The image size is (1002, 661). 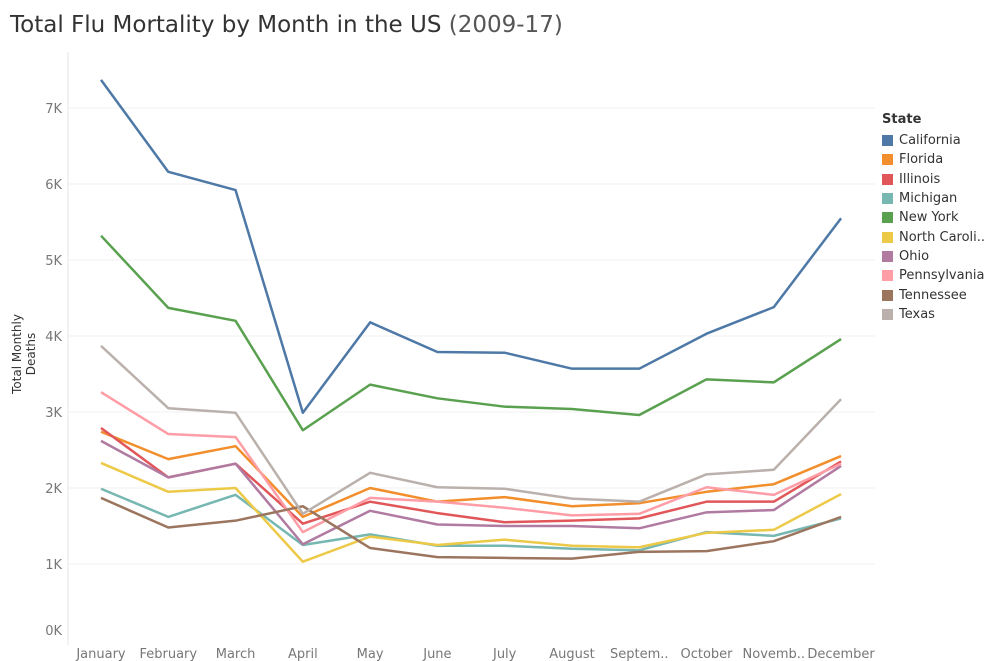 I want to click on x-tick-label: February, so click(x=168, y=654).